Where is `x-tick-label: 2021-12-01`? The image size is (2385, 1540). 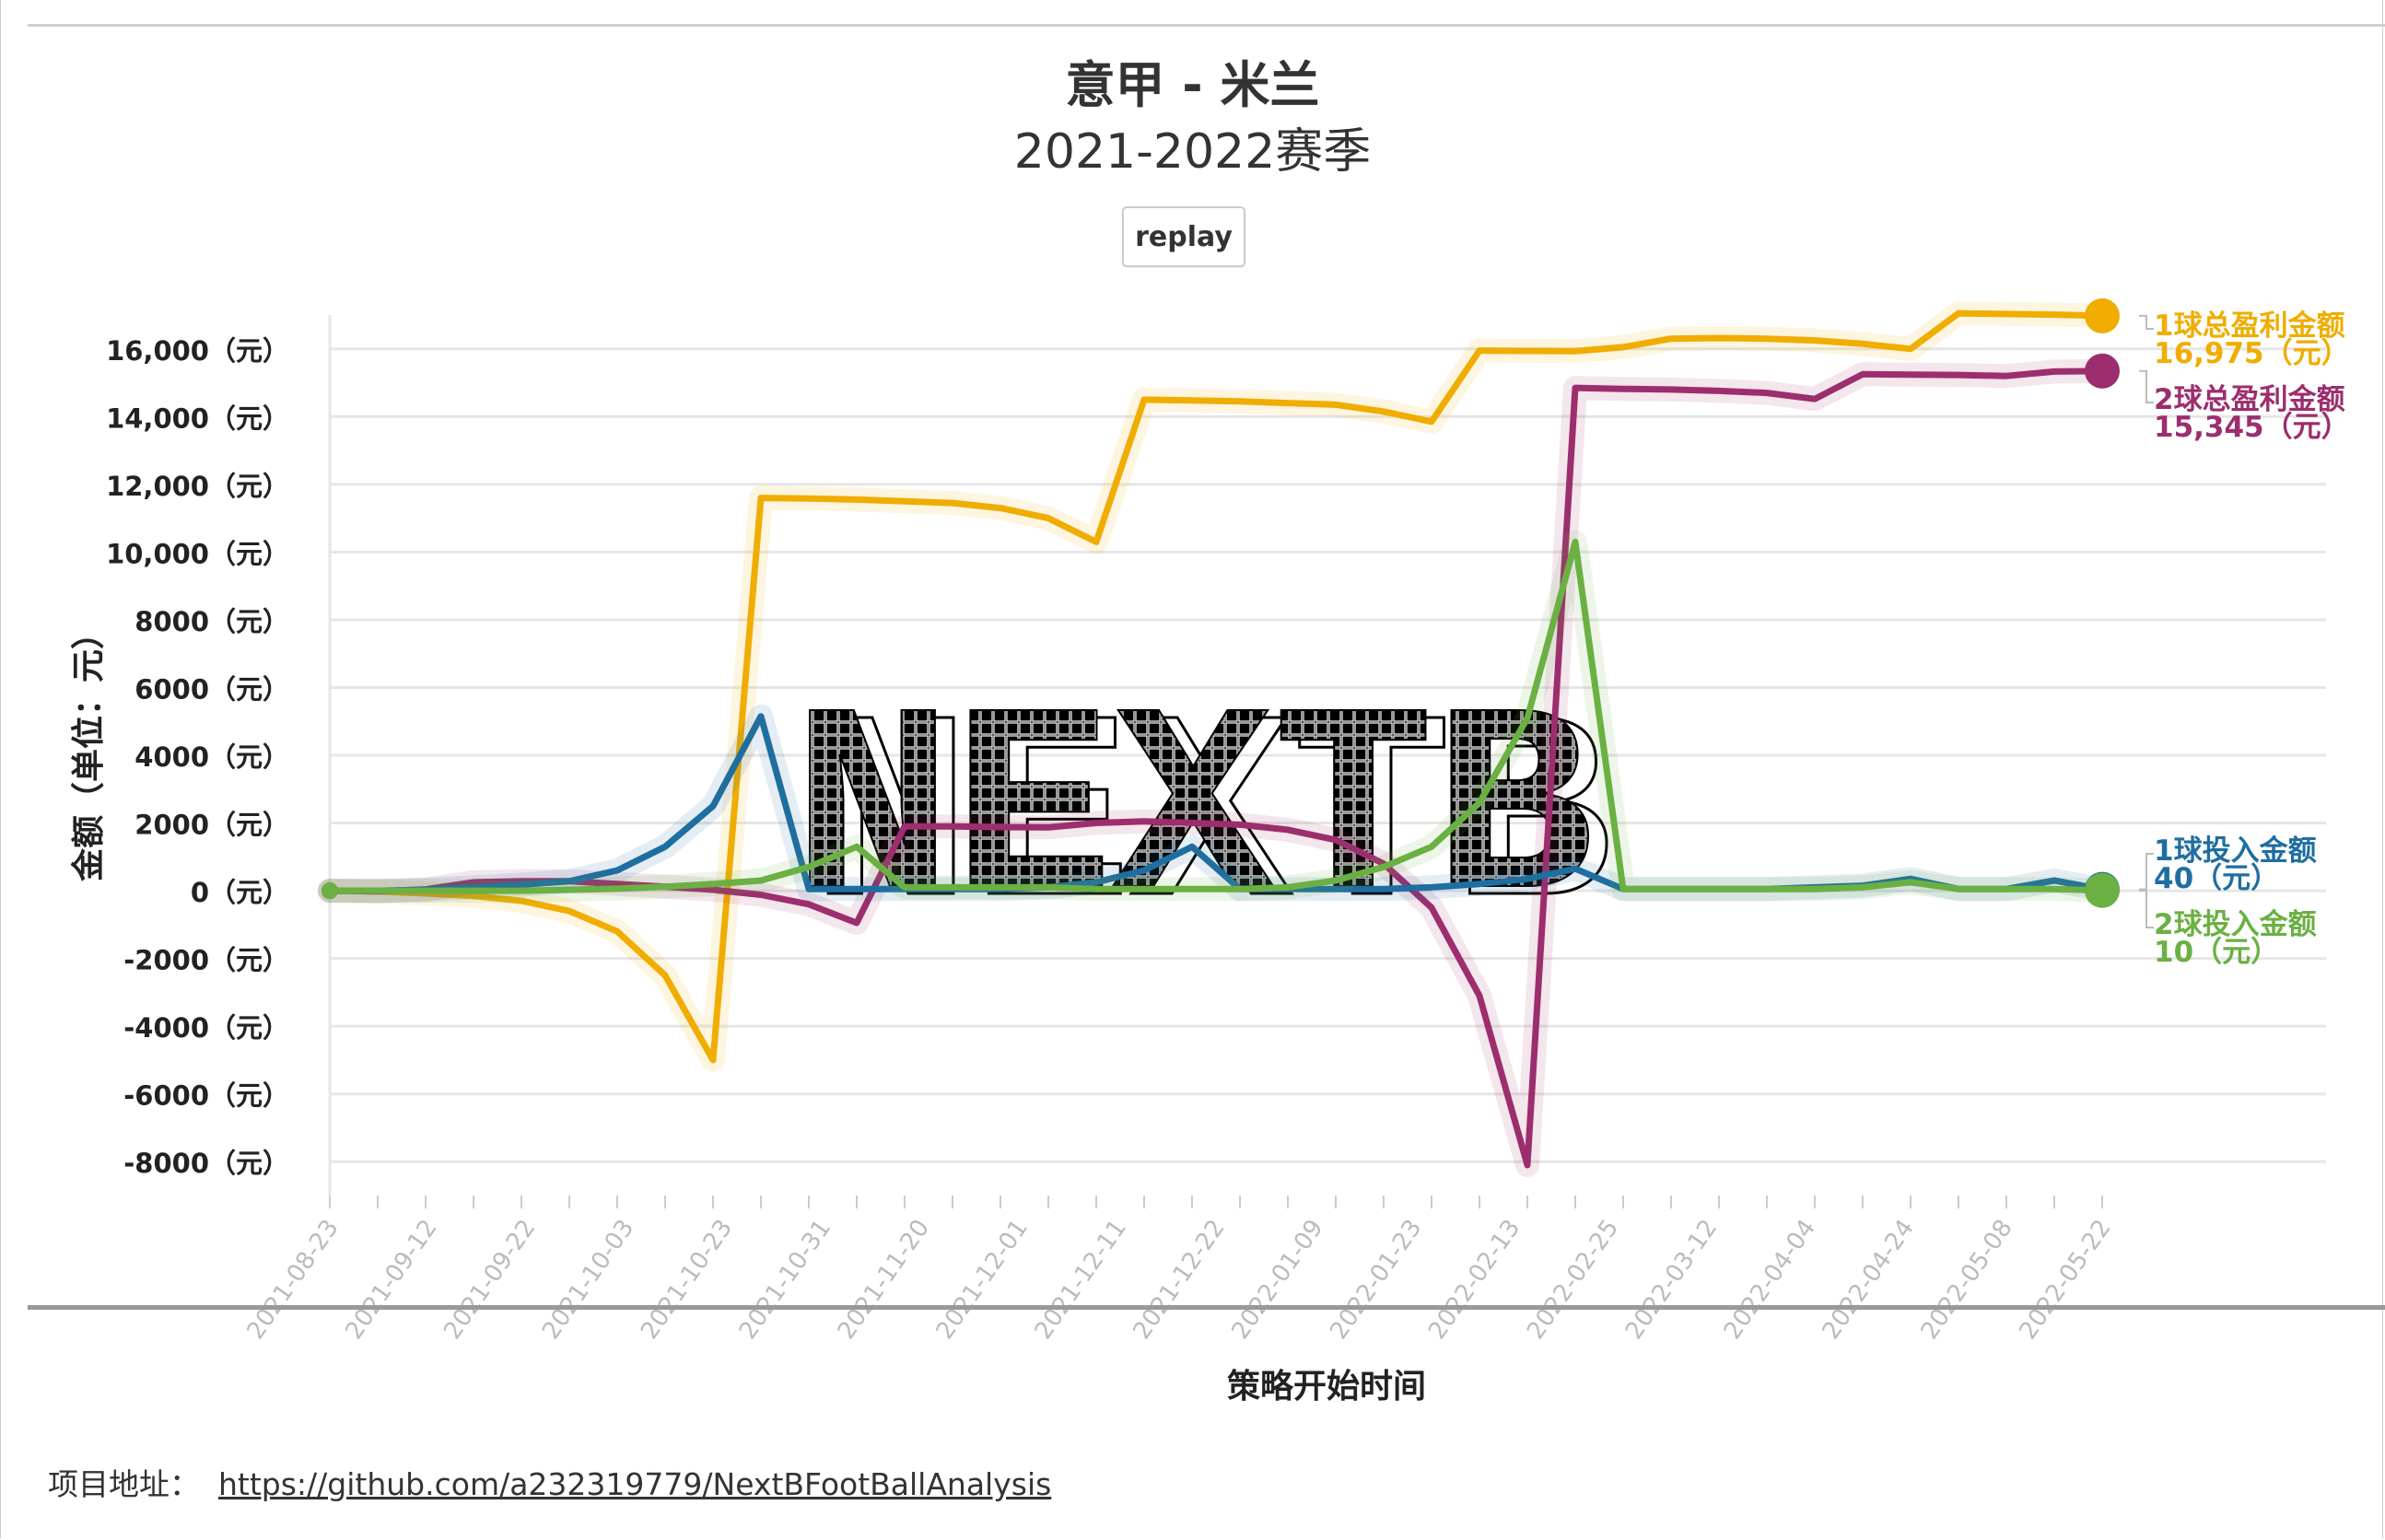 x-tick-label: 2021-12-01 is located at coordinates (982, 1280).